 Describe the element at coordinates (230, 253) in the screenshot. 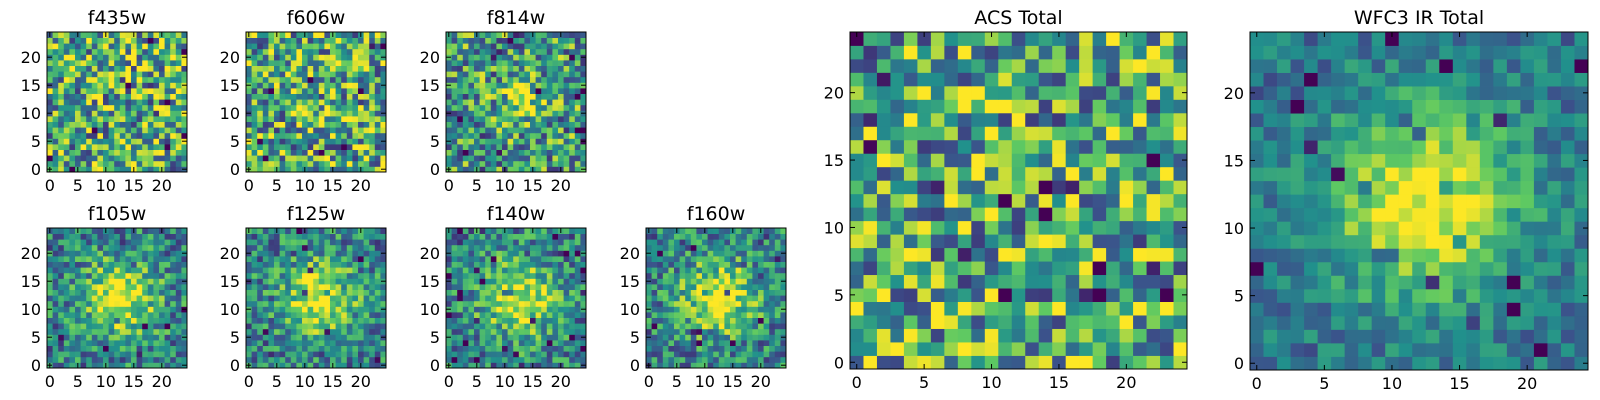

I see `y-tick-label: 20` at that location.